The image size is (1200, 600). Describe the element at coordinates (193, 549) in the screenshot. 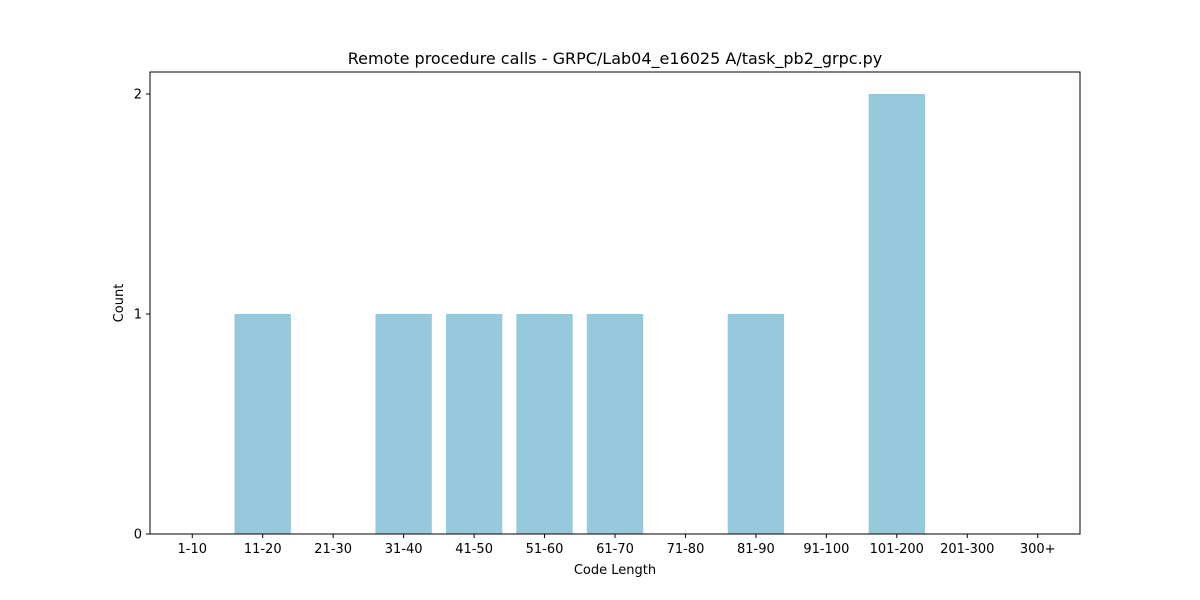

I see `x-tick-label: 1-10` at that location.